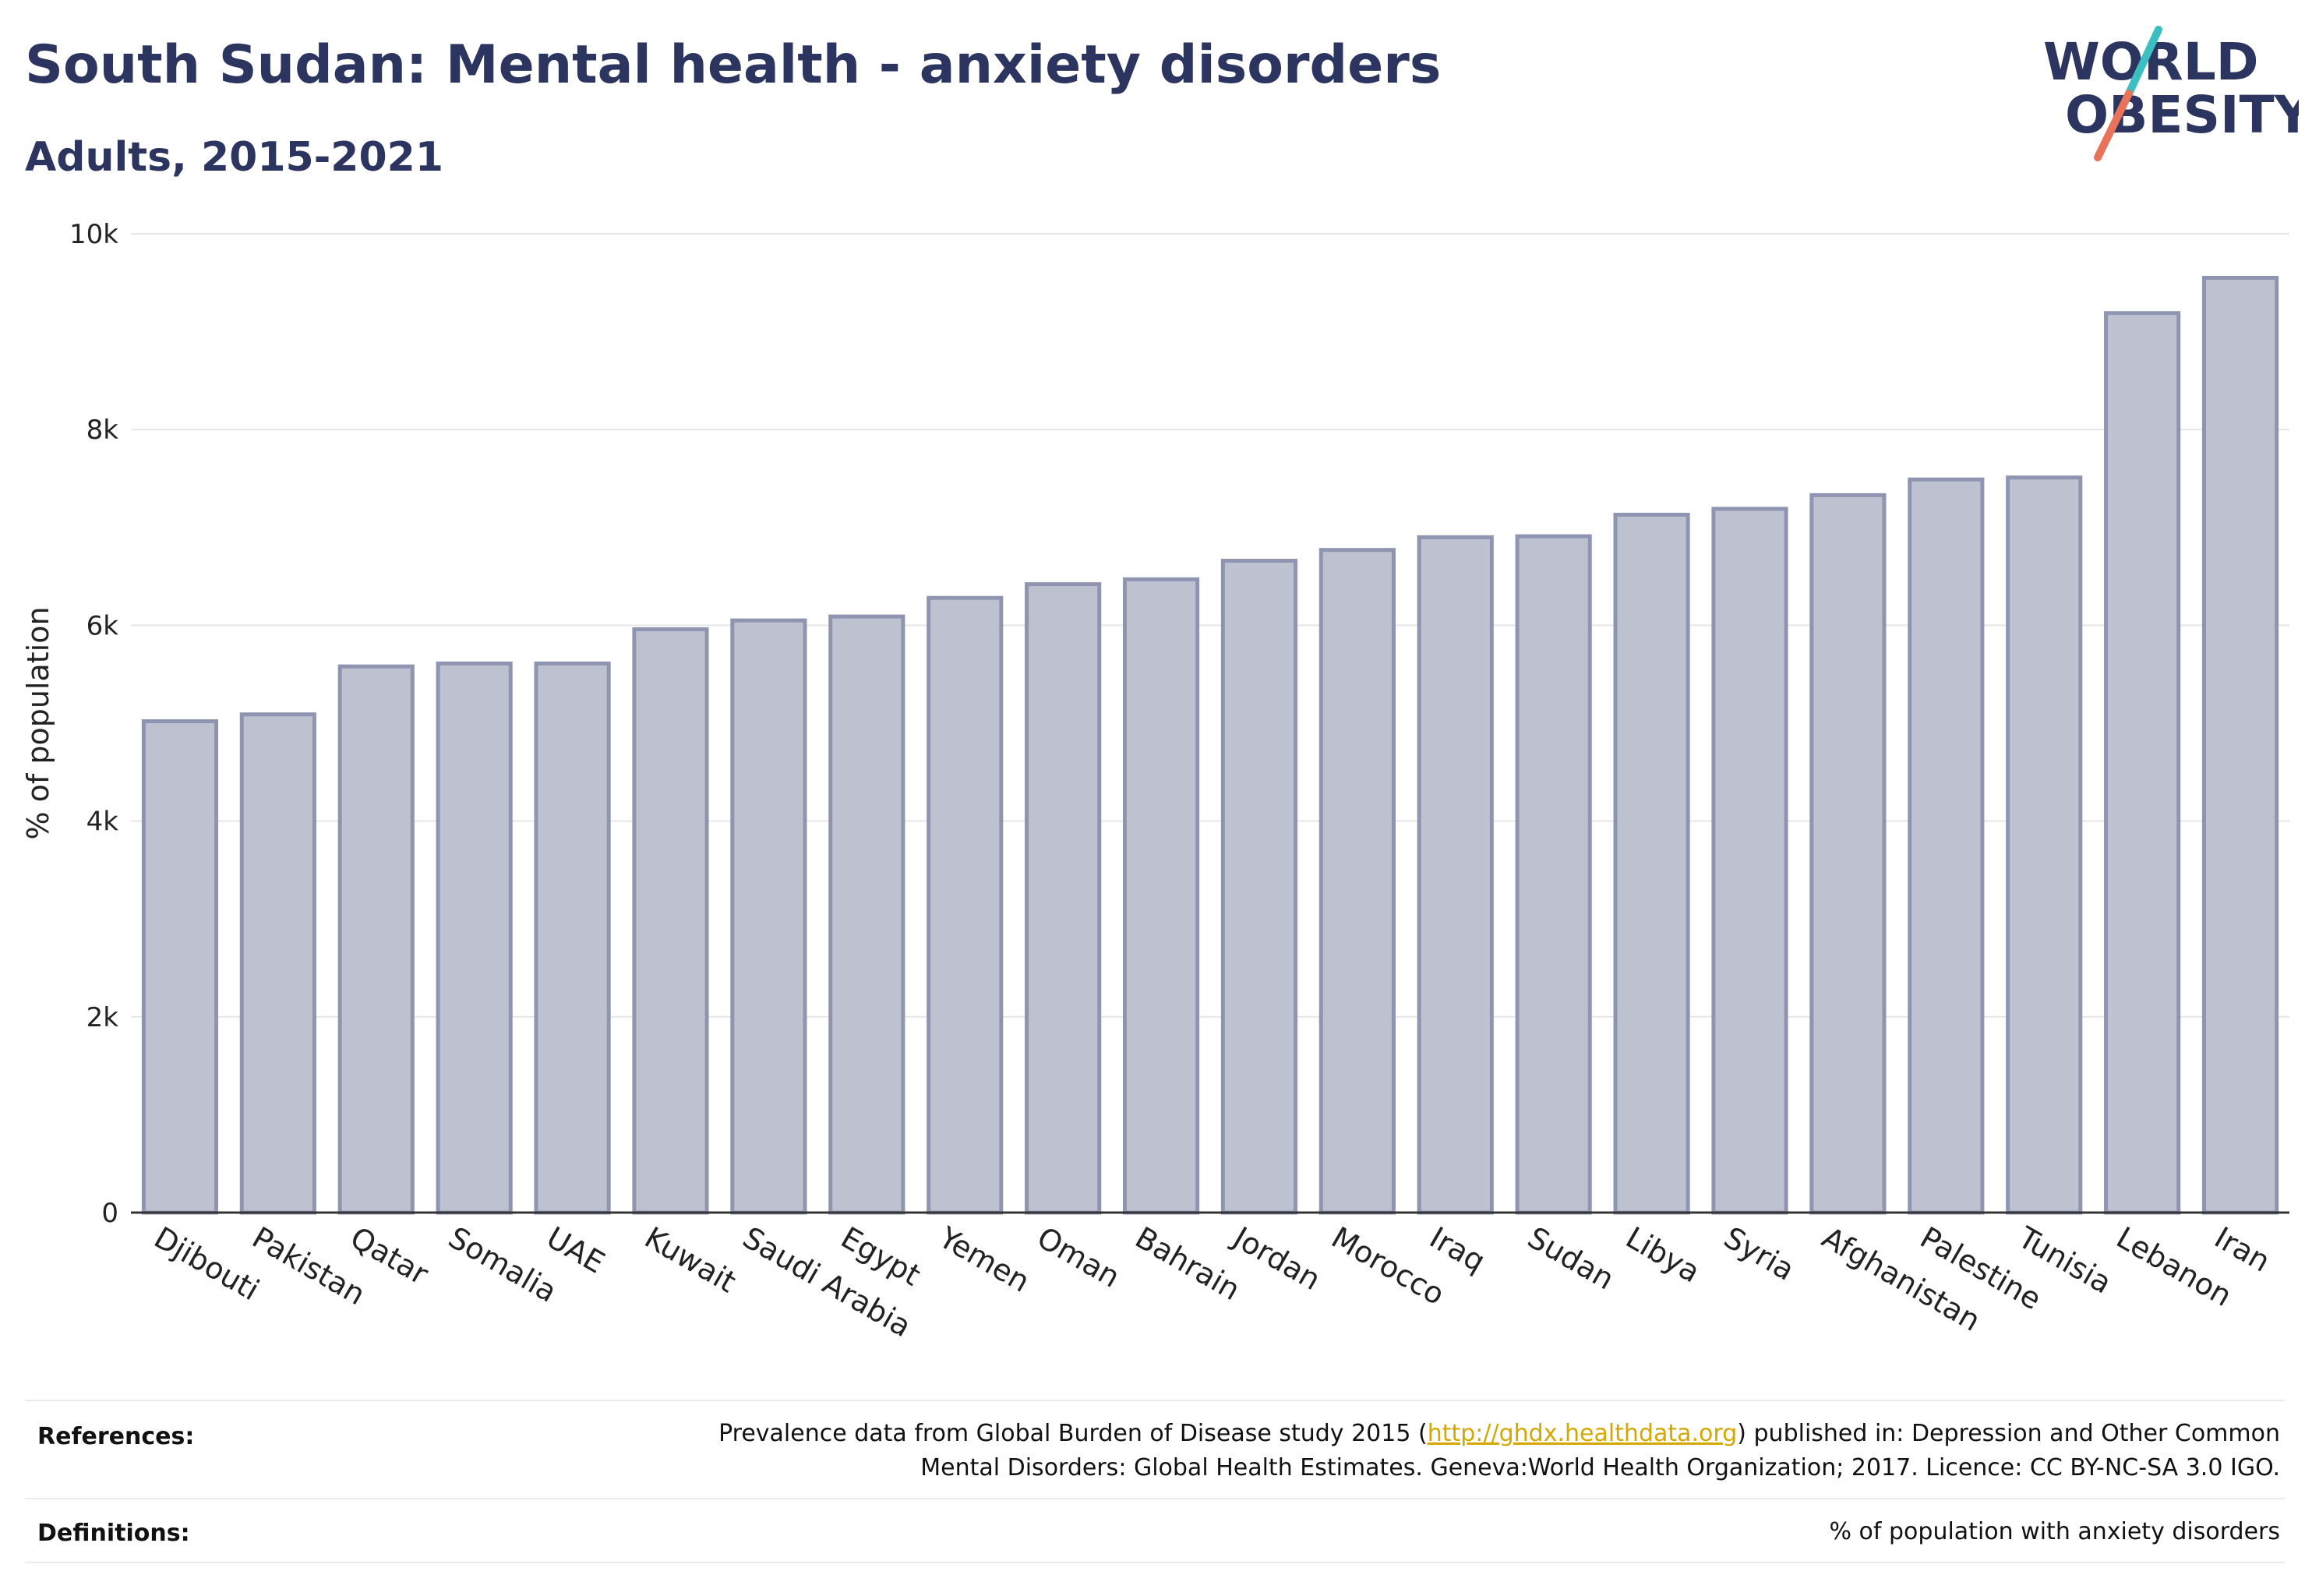 This screenshot has height=1596, width=2305. I want to click on y-axis-title: % of population, so click(38, 722).